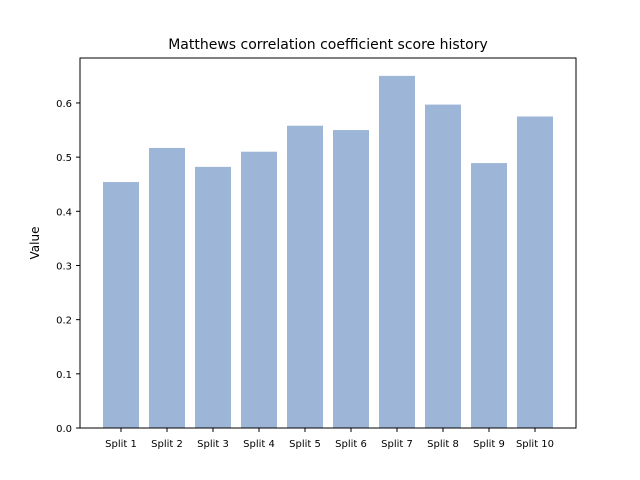  I want to click on y-tick-label: 0.2, so click(64, 321).